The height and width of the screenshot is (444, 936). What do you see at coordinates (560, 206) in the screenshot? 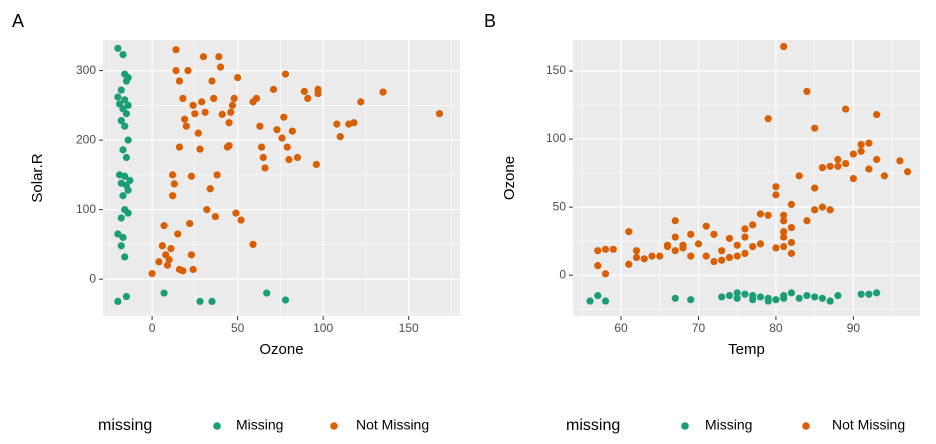
I see `y-tick-label: 50` at bounding box center [560, 206].